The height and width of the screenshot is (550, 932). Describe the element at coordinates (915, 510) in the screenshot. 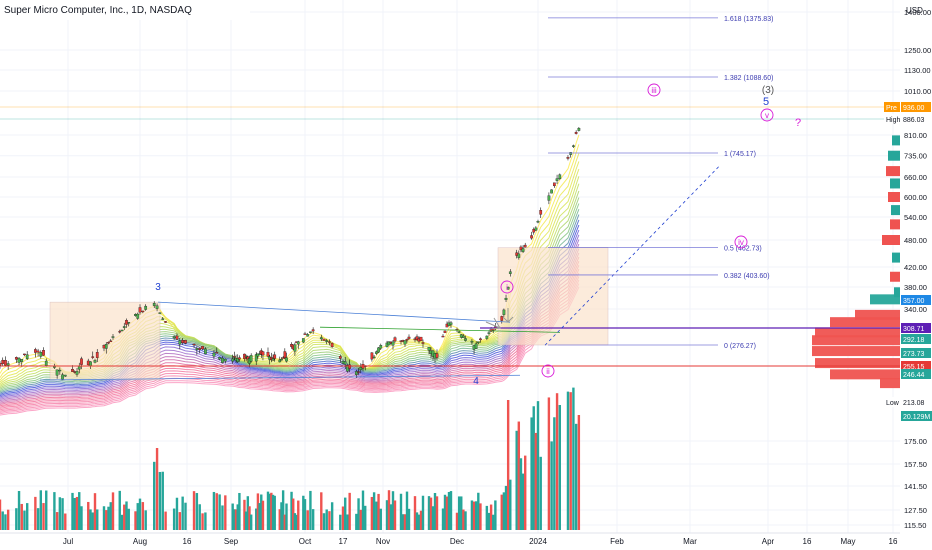

I see `price-tick-16: 127.50` at that location.